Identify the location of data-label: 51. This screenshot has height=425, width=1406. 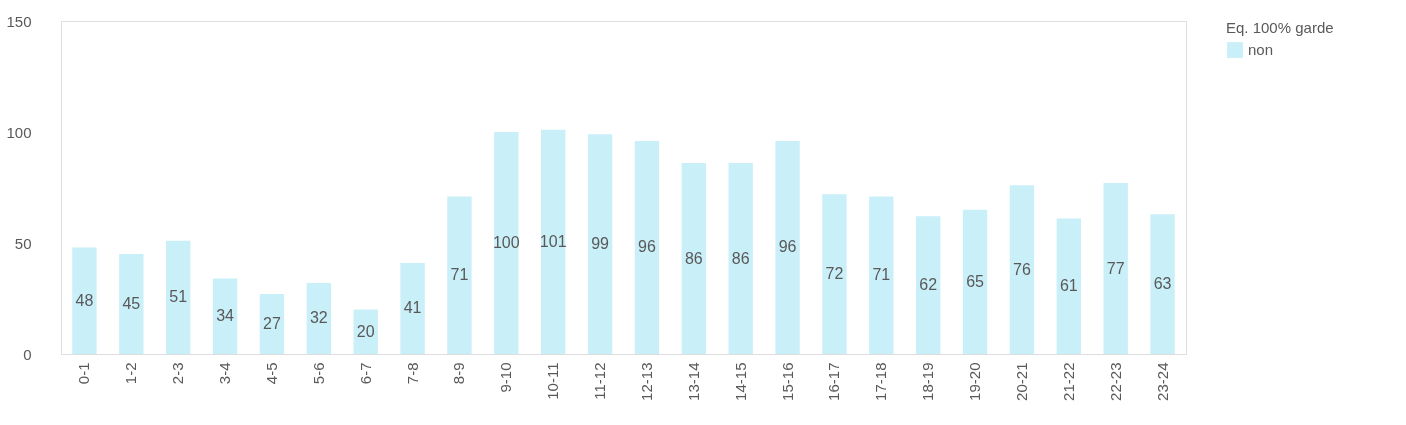
(178, 297).